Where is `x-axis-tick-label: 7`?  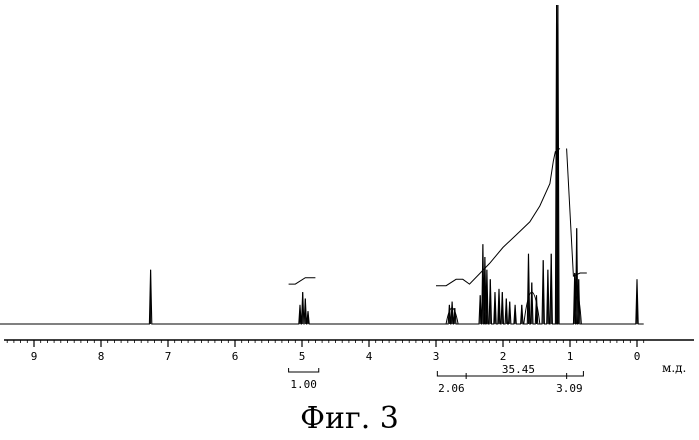 x-axis-tick-label: 7 is located at coordinates (168, 356).